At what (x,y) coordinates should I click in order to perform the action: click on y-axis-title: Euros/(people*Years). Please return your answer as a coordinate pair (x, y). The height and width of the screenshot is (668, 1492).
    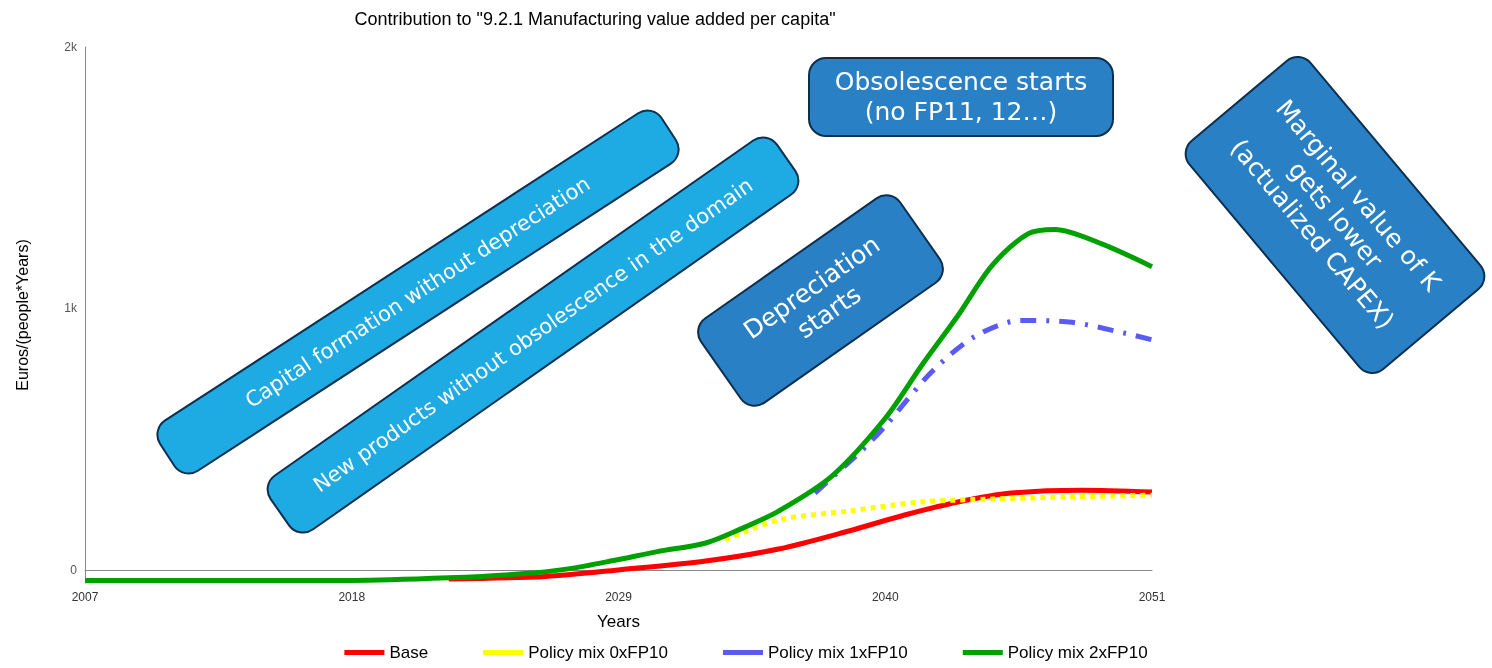
    Looking at the image, I should click on (22, 315).